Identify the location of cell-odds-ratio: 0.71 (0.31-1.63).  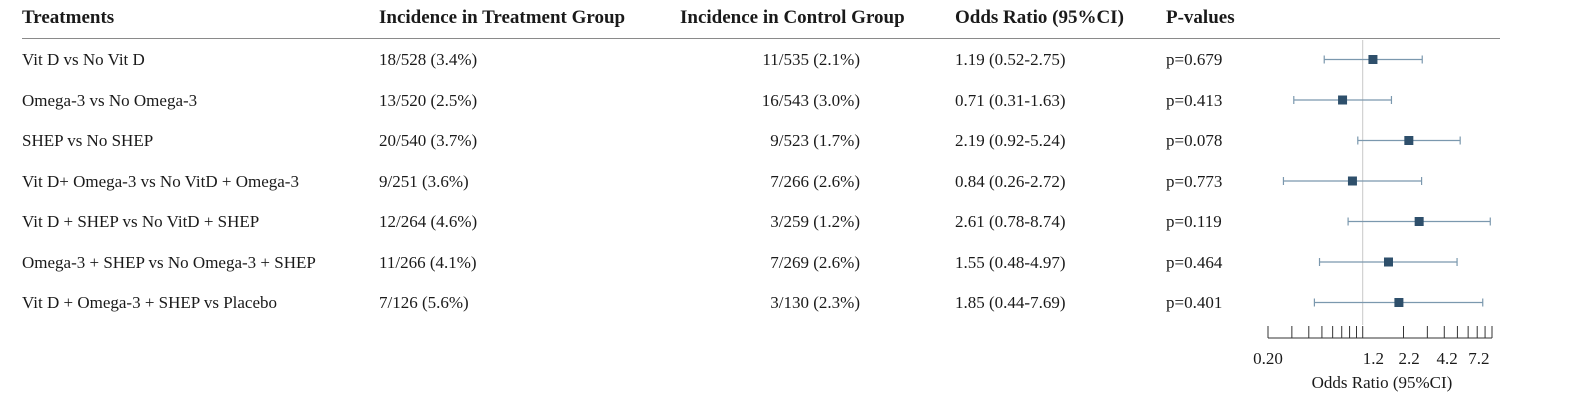
(1010, 100).